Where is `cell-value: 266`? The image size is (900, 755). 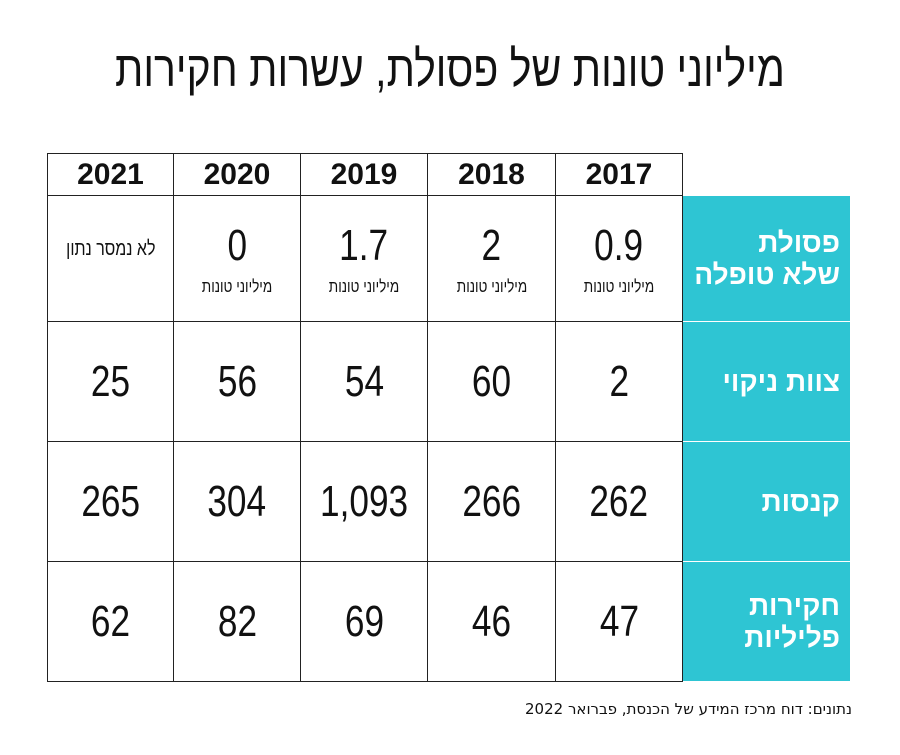 cell-value: 266 is located at coordinates (491, 501).